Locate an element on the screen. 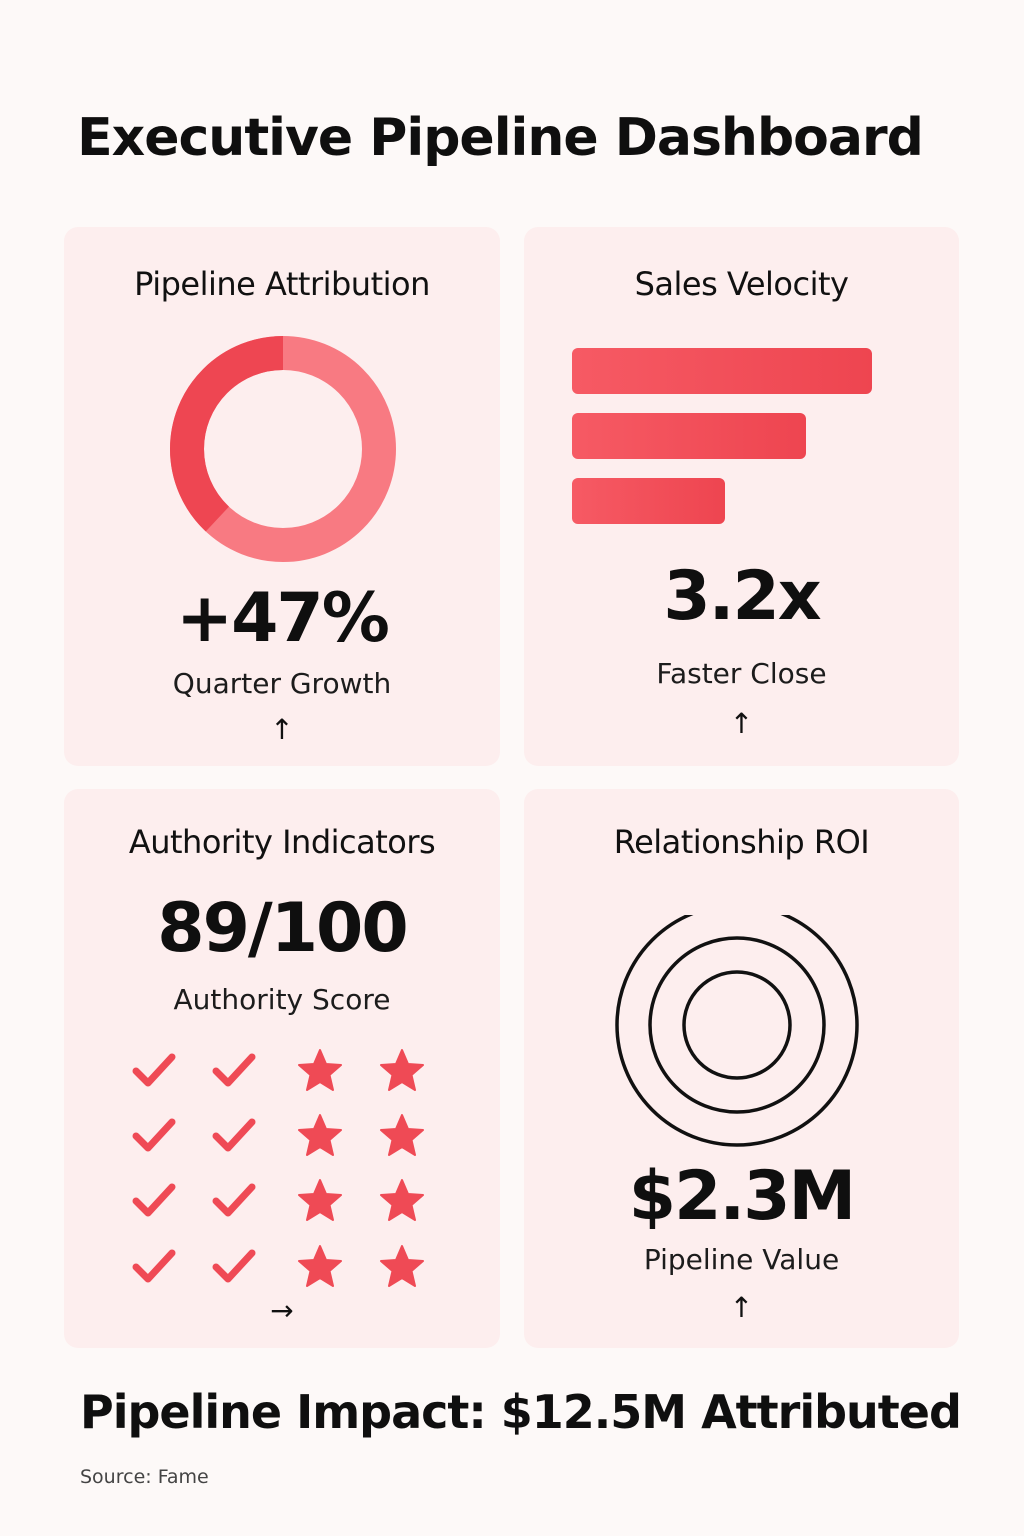 The width and height of the screenshot is (1024, 1536). growth-label: Quarter Growth is located at coordinates (282, 683).